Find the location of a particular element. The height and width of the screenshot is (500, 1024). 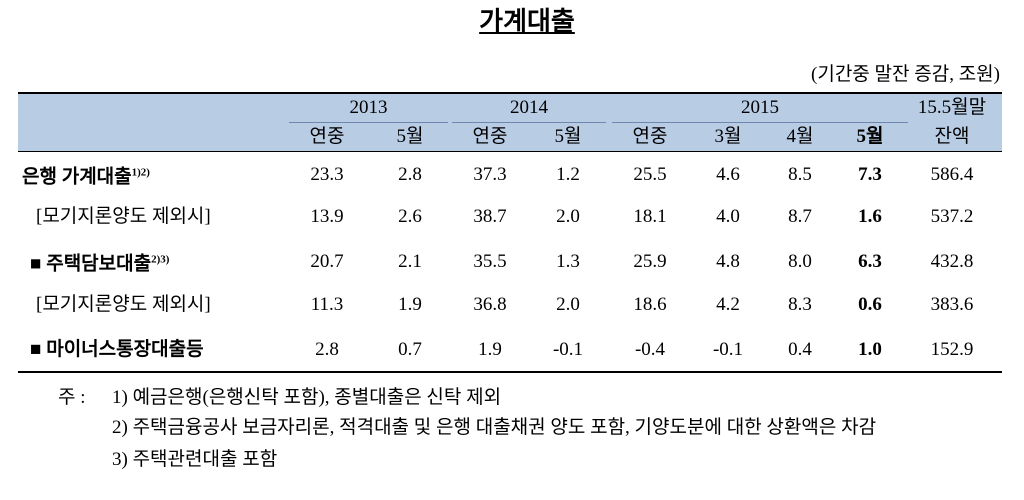

balance-header: 잔액 is located at coordinates (952, 136).